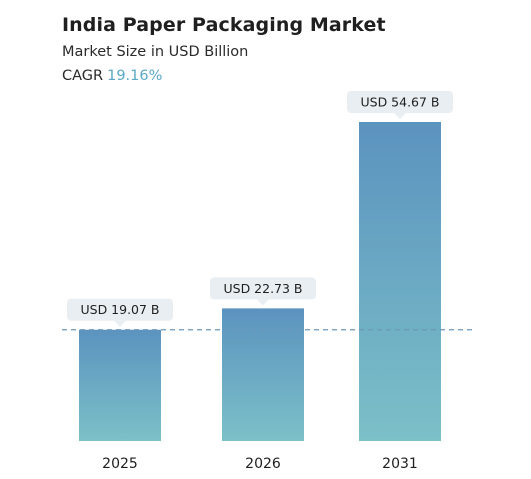  What do you see at coordinates (282, 76) in the screenshot?
I see `cagr-line: CAGR 19.16%` at bounding box center [282, 76].